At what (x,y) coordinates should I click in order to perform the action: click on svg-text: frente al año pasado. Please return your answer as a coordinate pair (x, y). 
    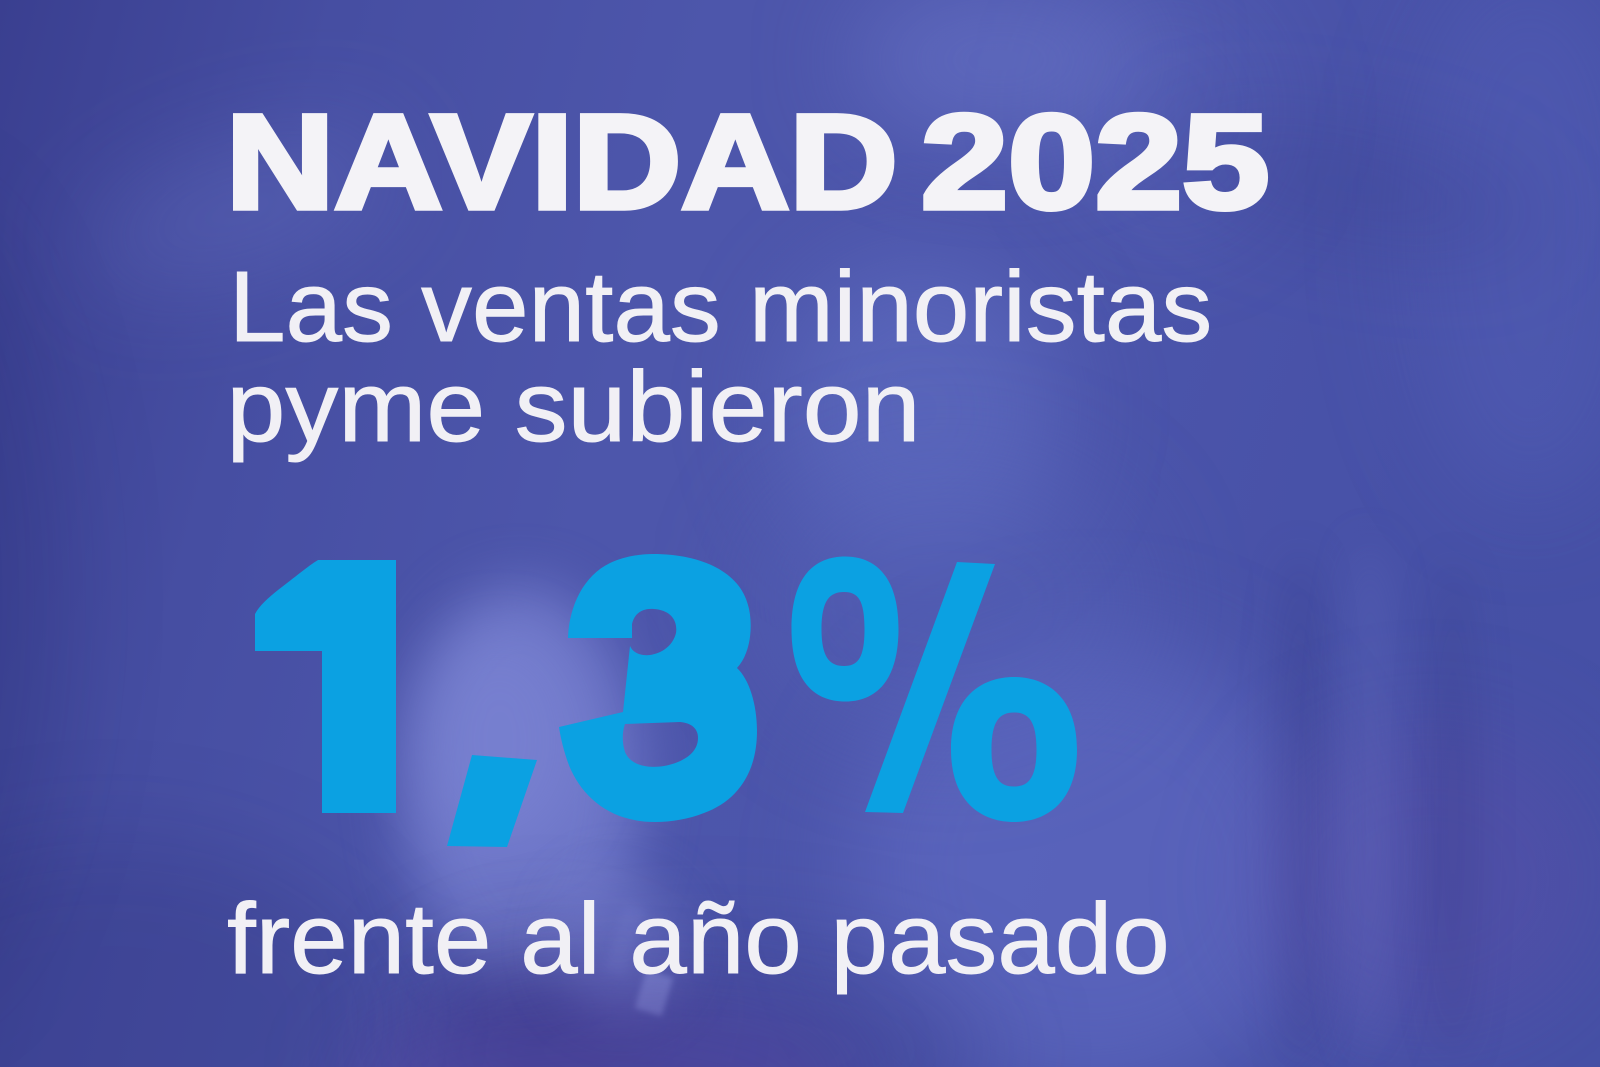
    Looking at the image, I should click on (698, 939).